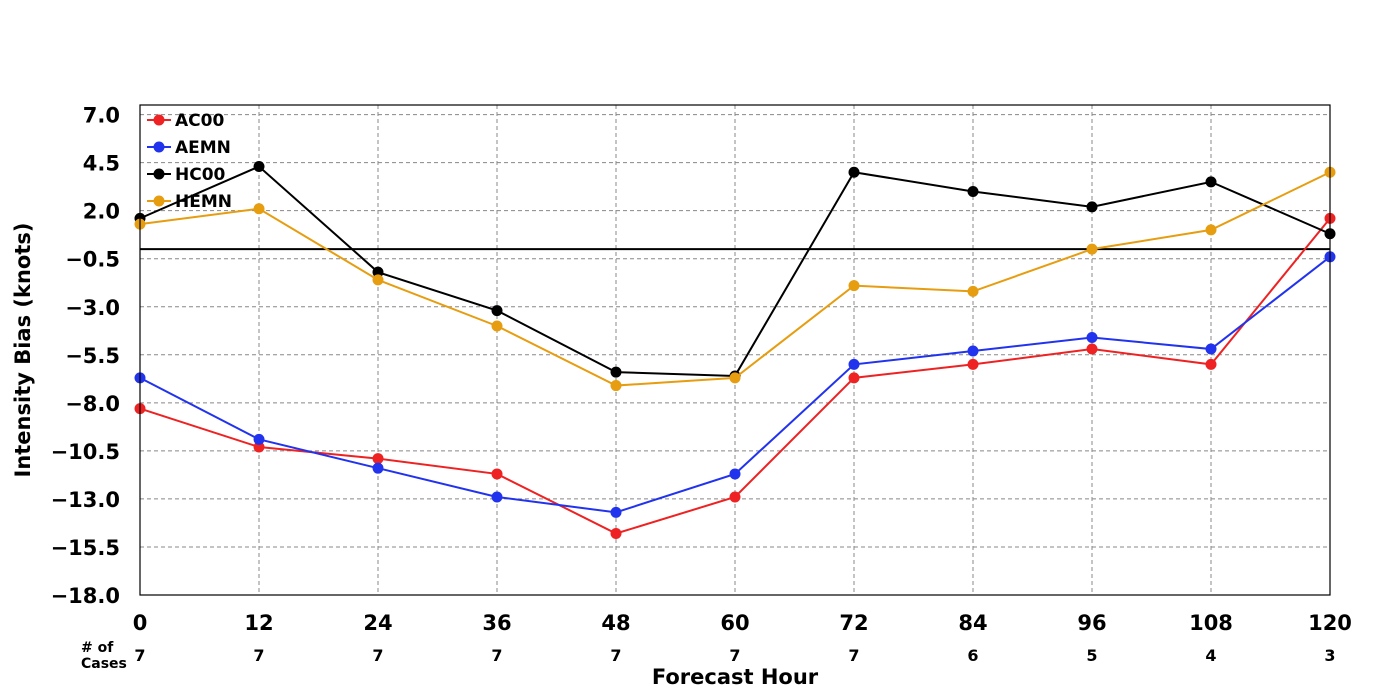 The height and width of the screenshot is (700, 1400). I want to click on legend-item-hemn: HEMN, so click(189, 202).